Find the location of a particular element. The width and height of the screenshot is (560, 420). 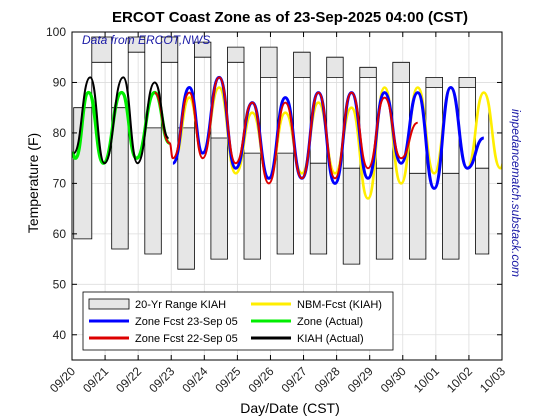

legend-label: 20-Yr Range KIAH is located at coordinates (180, 305).